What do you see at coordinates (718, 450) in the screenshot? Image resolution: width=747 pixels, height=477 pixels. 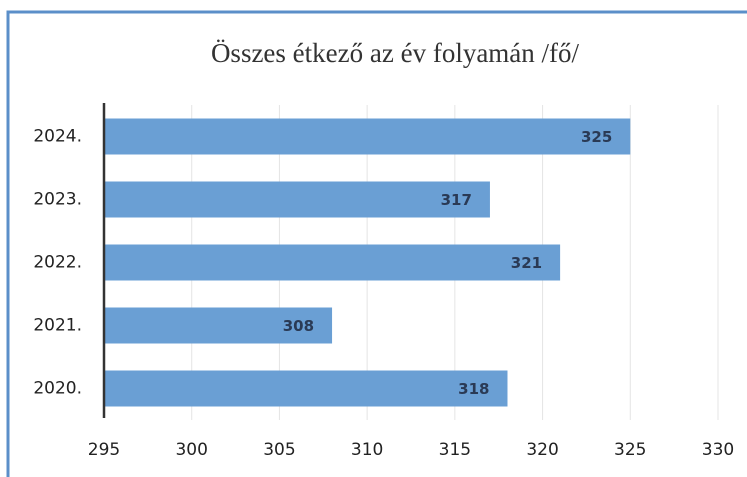 I see `x-tick-label: 330` at bounding box center [718, 450].